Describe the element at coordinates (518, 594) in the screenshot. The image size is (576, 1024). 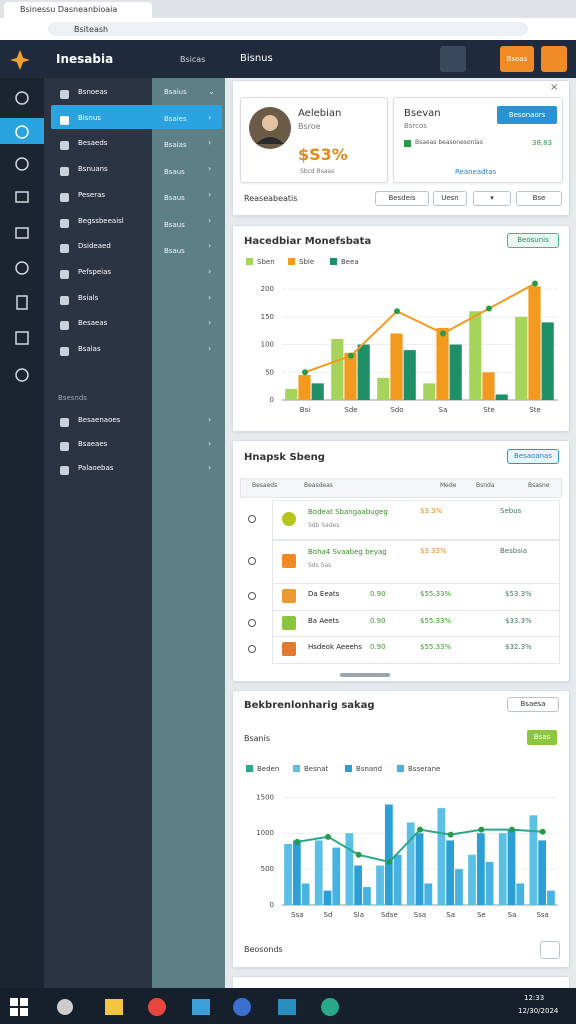
I see `cell-detail: $53.3%` at that location.